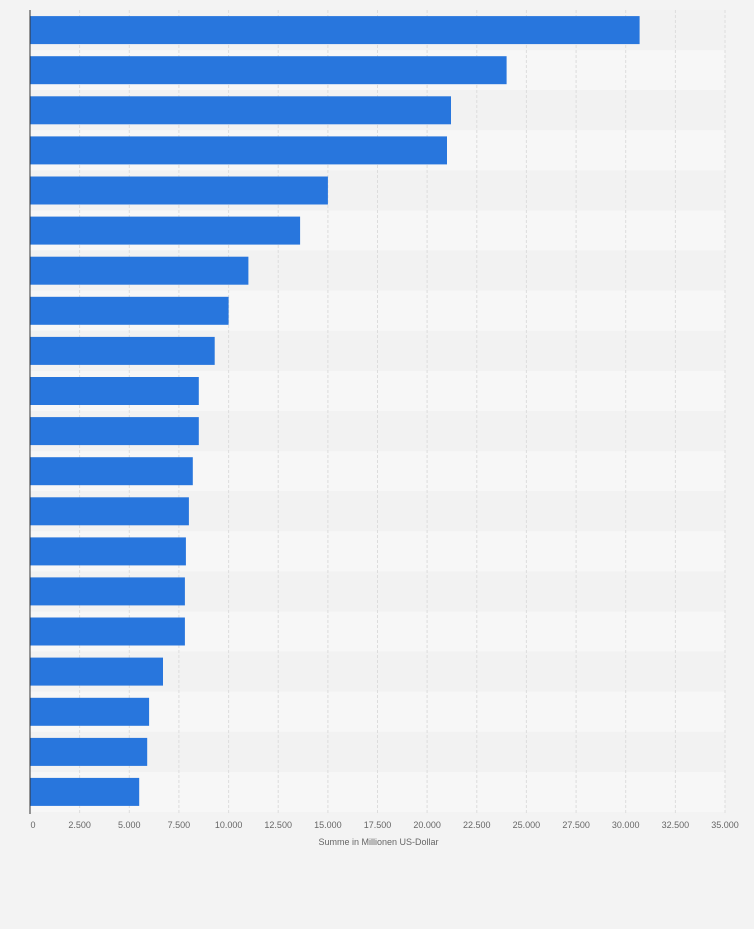 The image size is (754, 929). Describe the element at coordinates (229, 825) in the screenshot. I see `x-tick-label: 10.000` at that location.